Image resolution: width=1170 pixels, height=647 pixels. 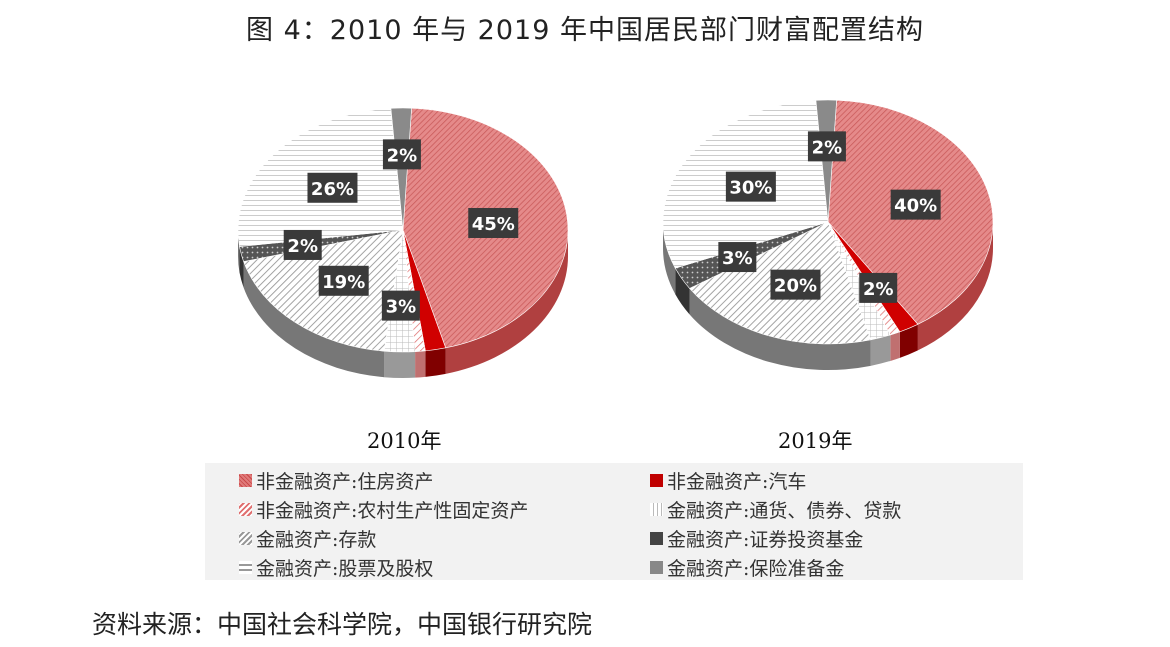 I want to click on legend-item: 非金融资产:住房资产, so click(x=336, y=480).